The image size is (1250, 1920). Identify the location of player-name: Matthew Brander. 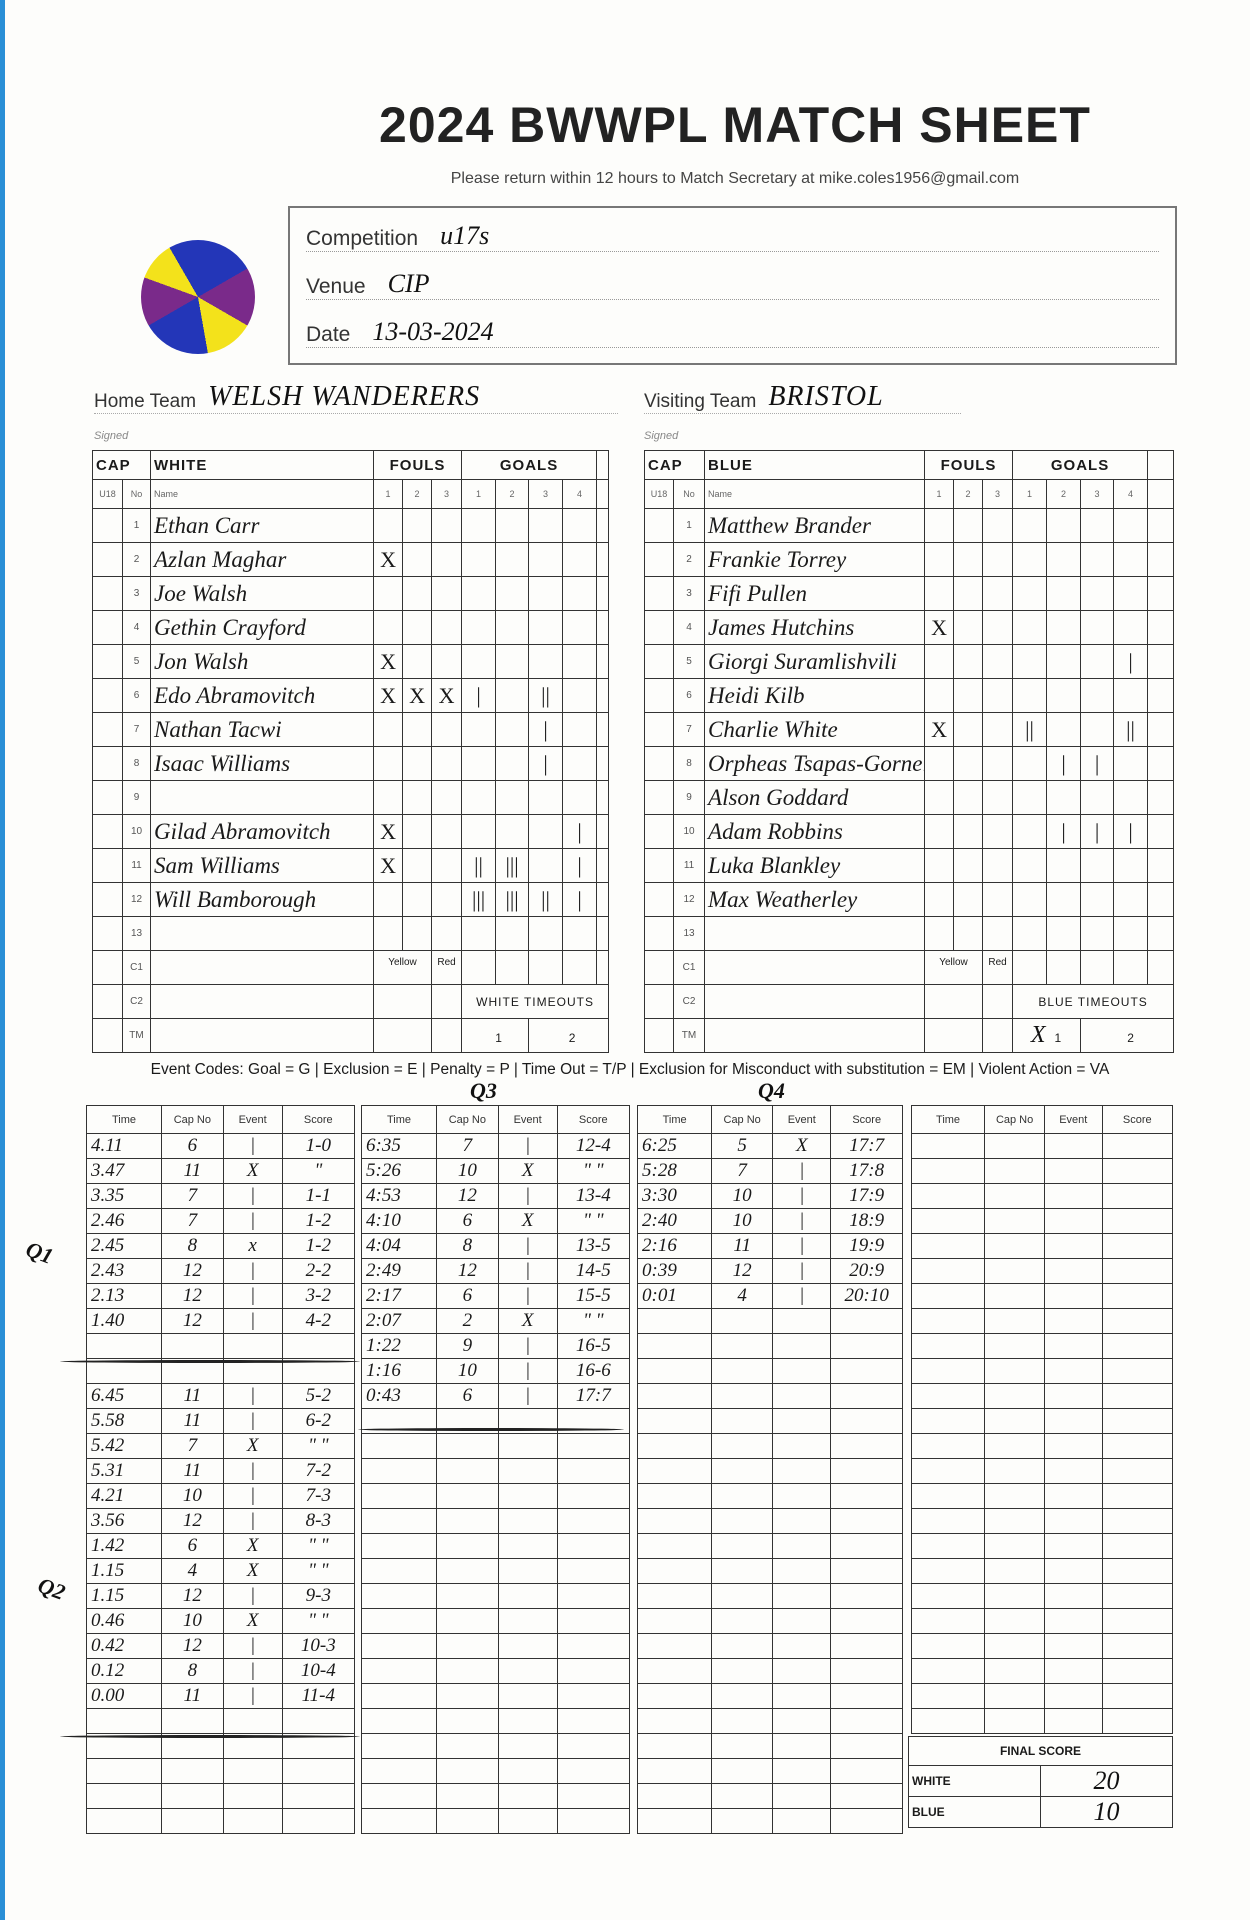
(815, 525).